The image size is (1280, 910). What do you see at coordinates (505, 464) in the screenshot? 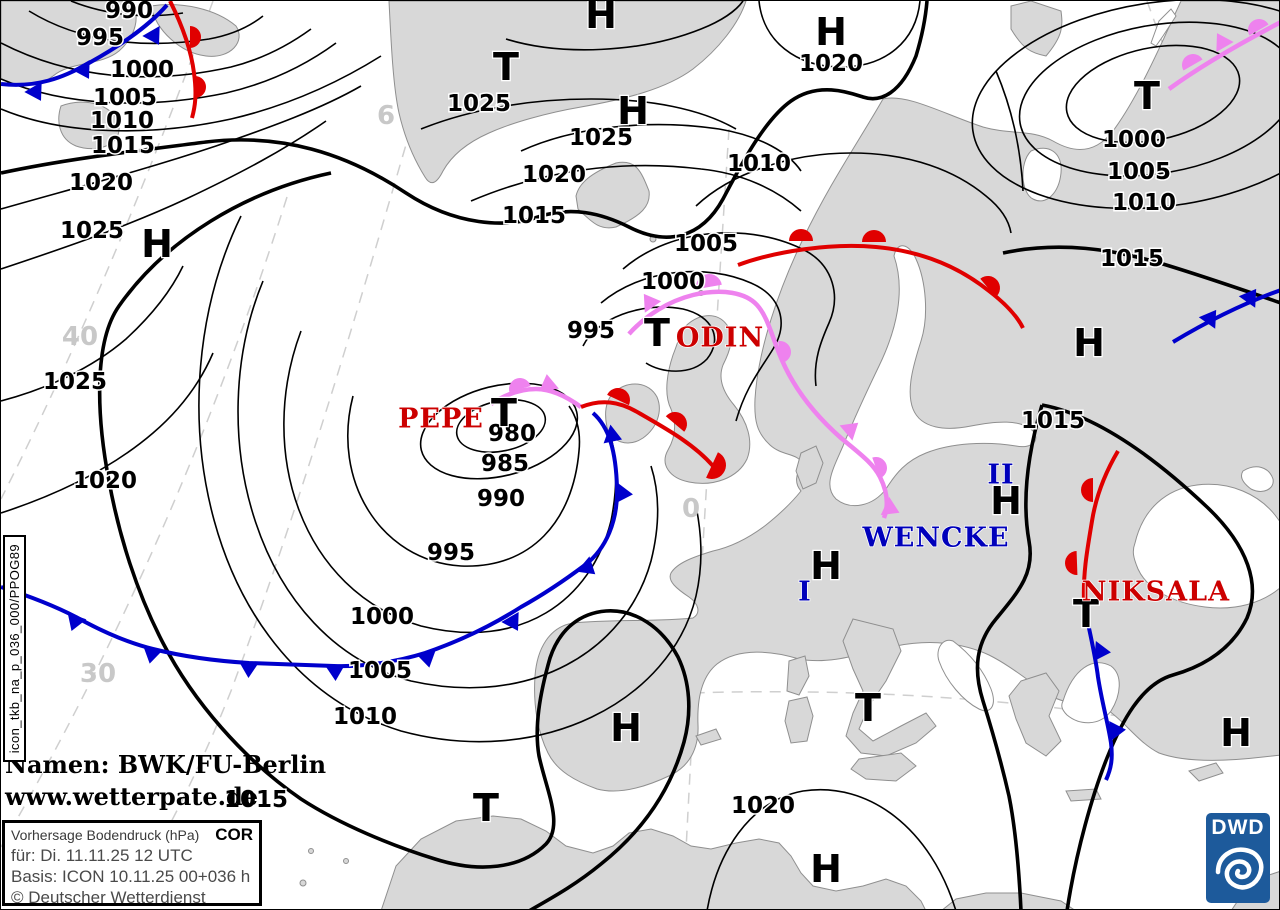
I see `isobar-value-label: 985` at bounding box center [505, 464].